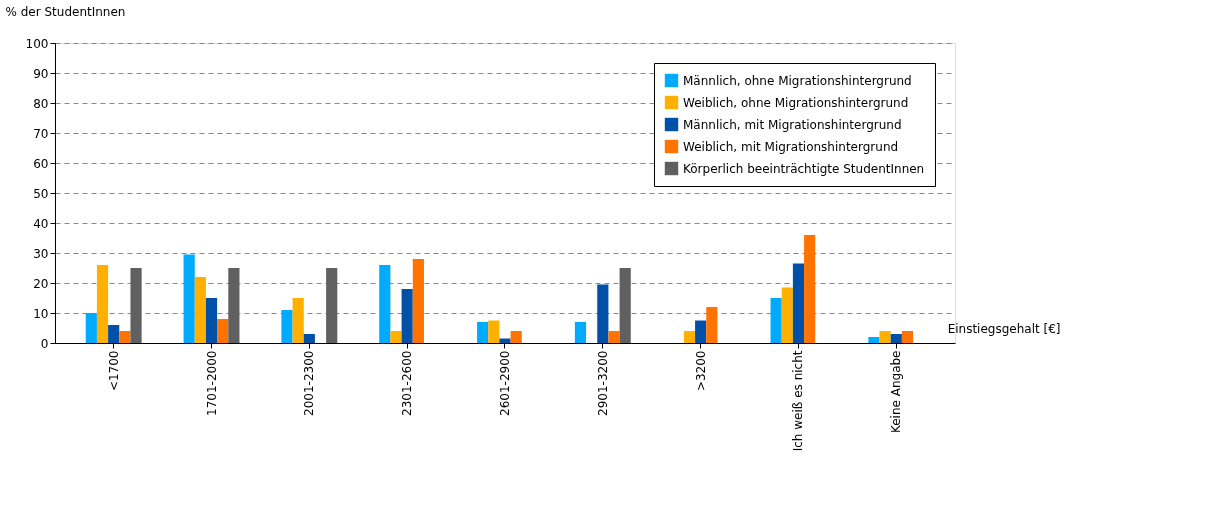 The height and width of the screenshot is (511, 1227). I want to click on x-tick-label: 2601-2900, so click(505, 383).